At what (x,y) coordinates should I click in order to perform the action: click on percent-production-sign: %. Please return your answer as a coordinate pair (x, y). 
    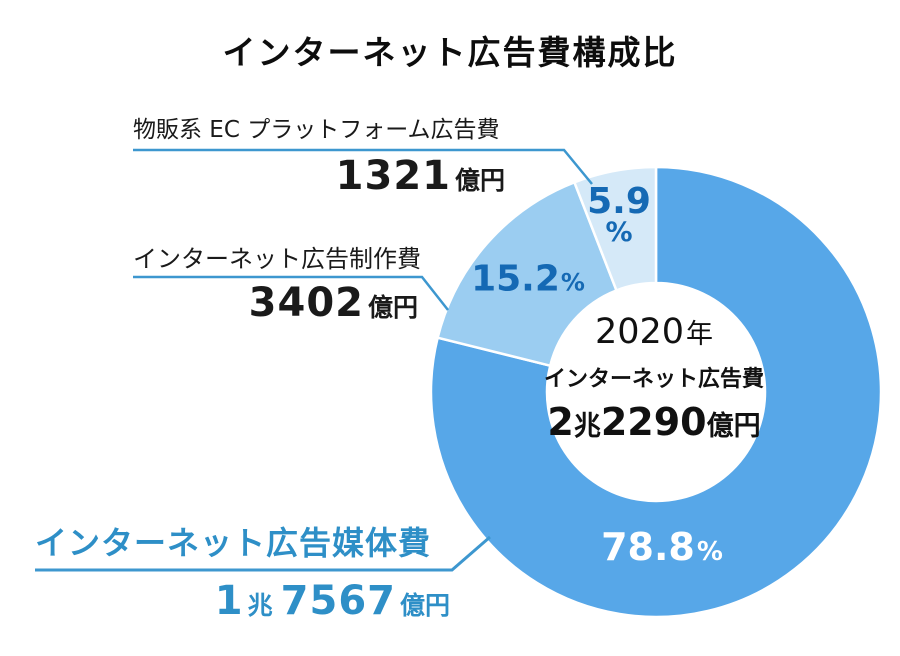
    Looking at the image, I should click on (572, 282).